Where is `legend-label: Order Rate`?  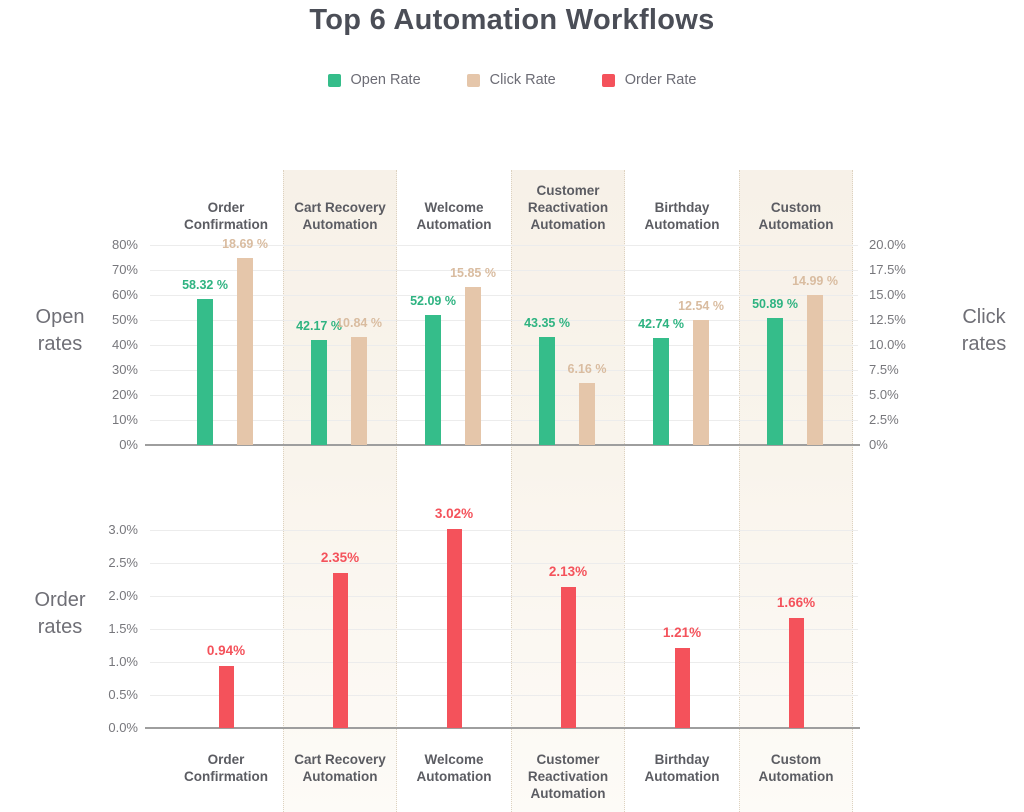 legend-label: Order Rate is located at coordinates (660, 80).